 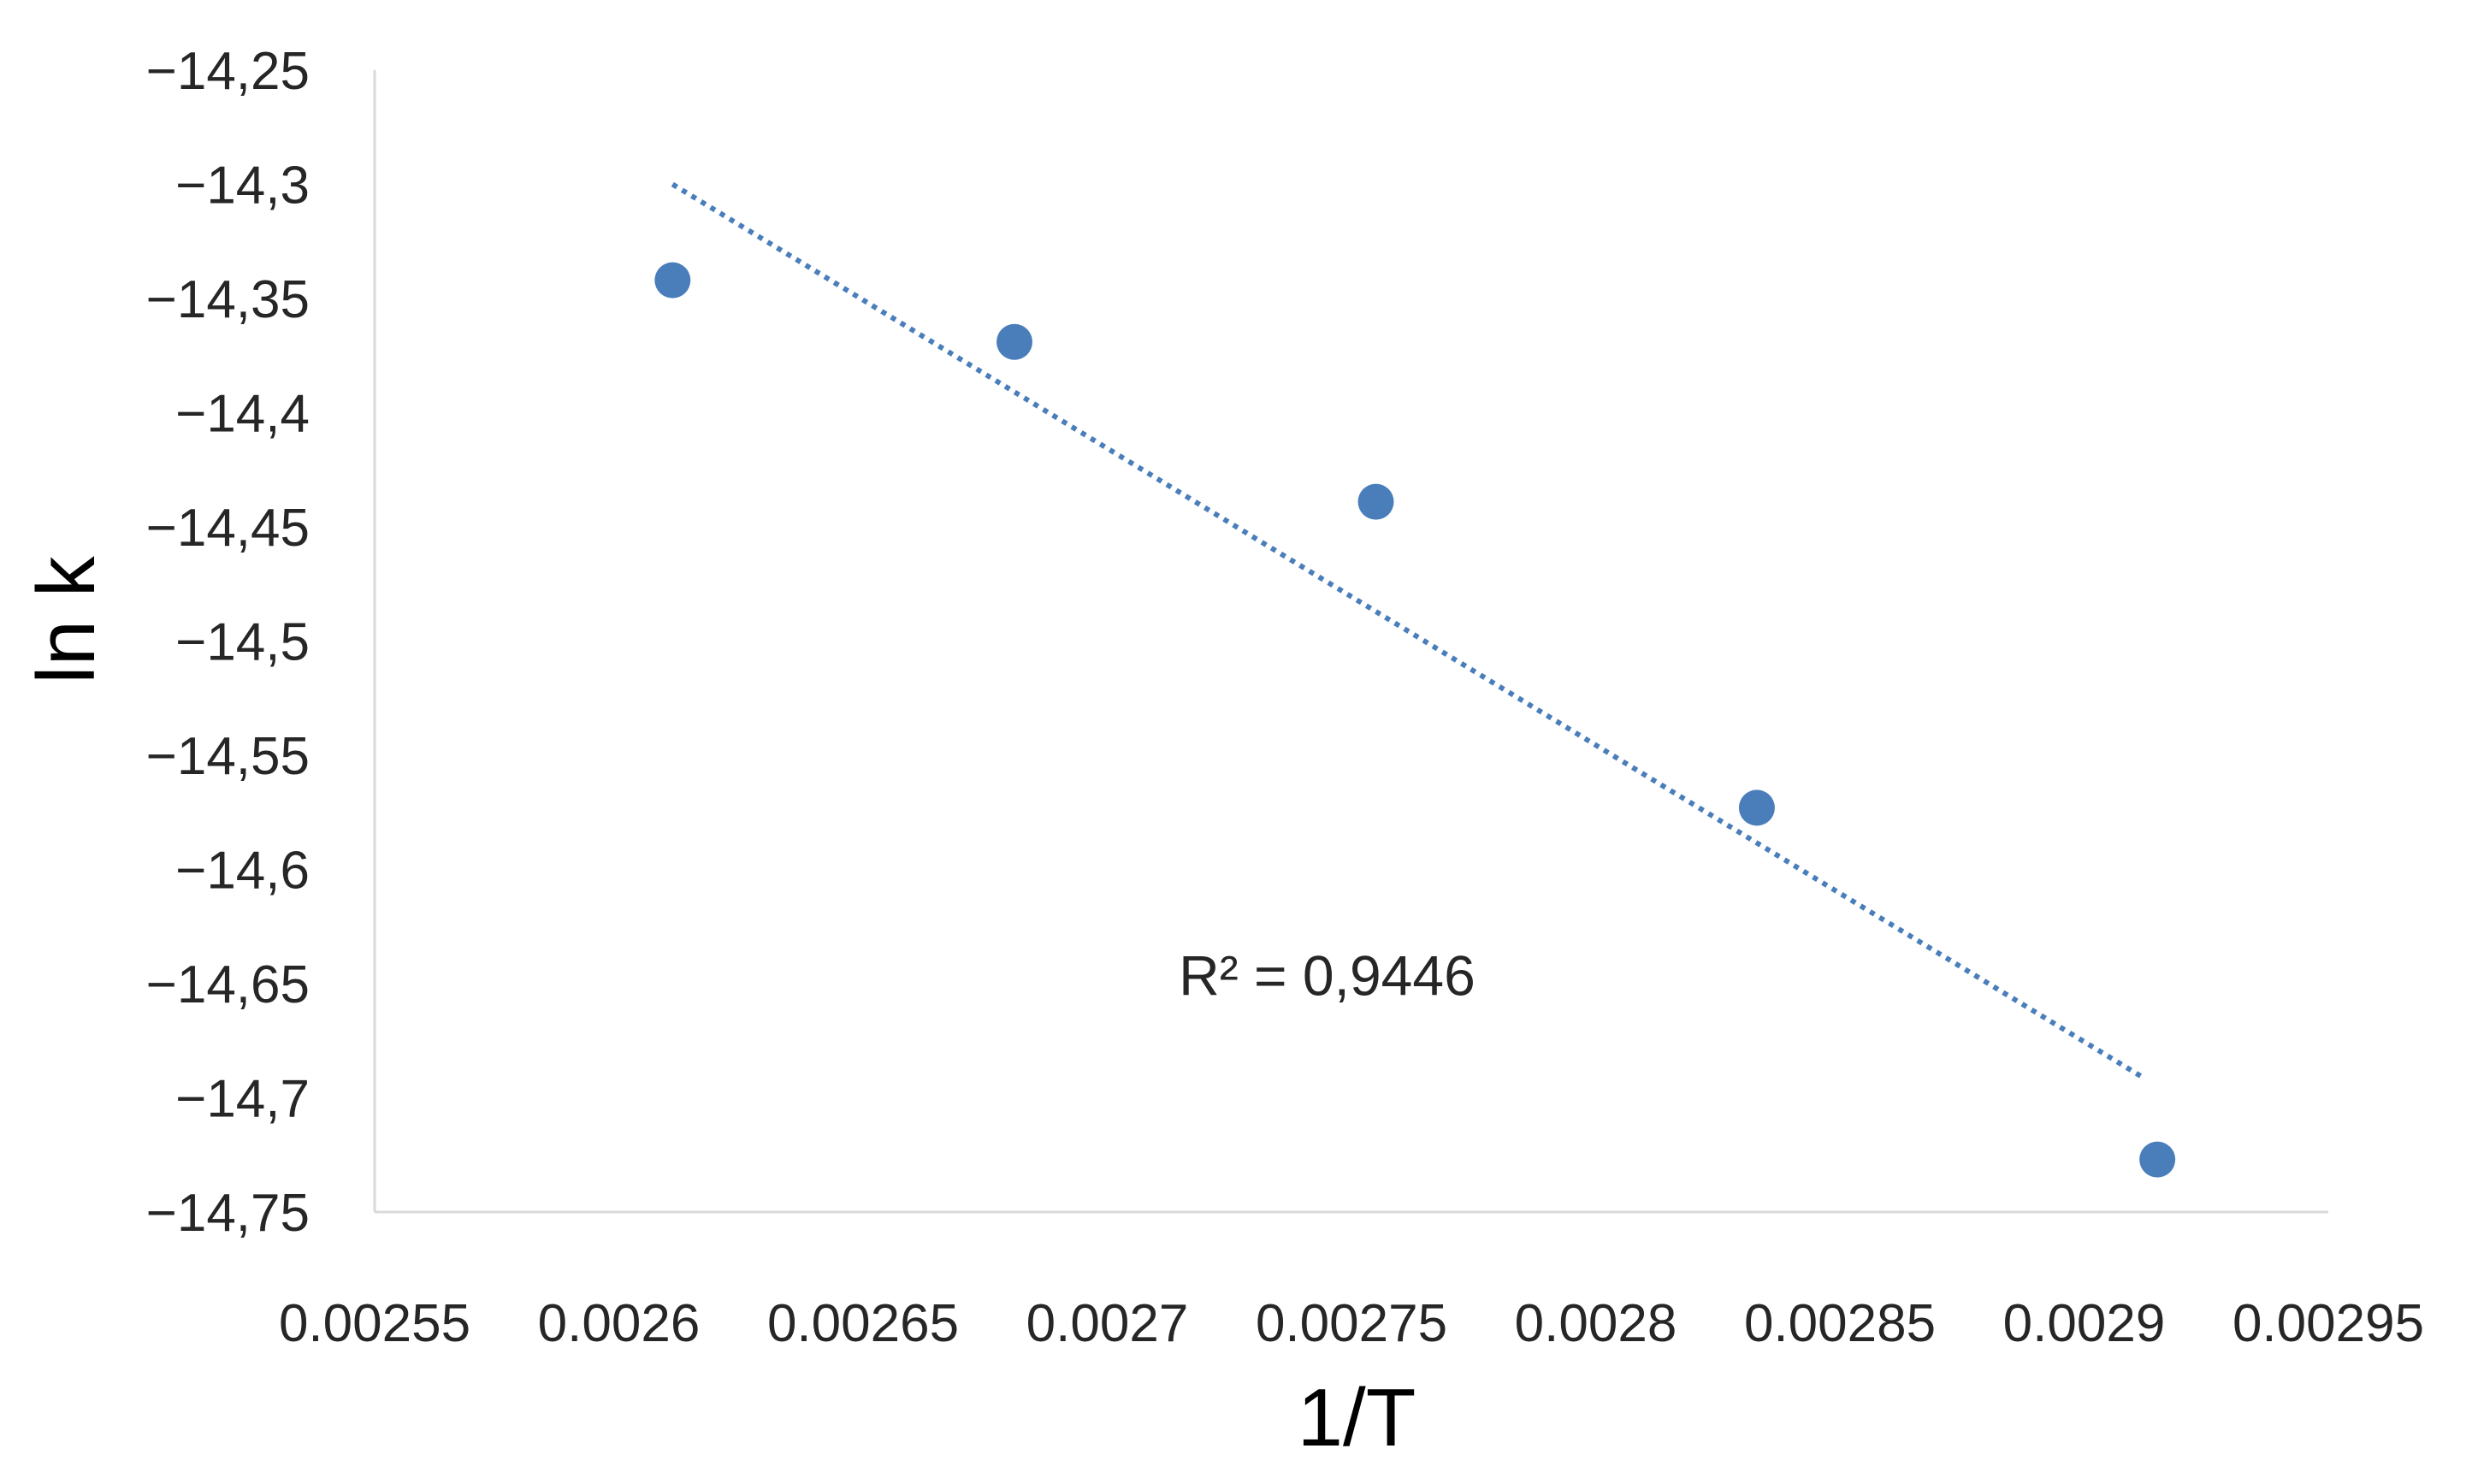 What do you see at coordinates (228, 984) in the screenshot?
I see `y-tick-label: −14,65` at bounding box center [228, 984].